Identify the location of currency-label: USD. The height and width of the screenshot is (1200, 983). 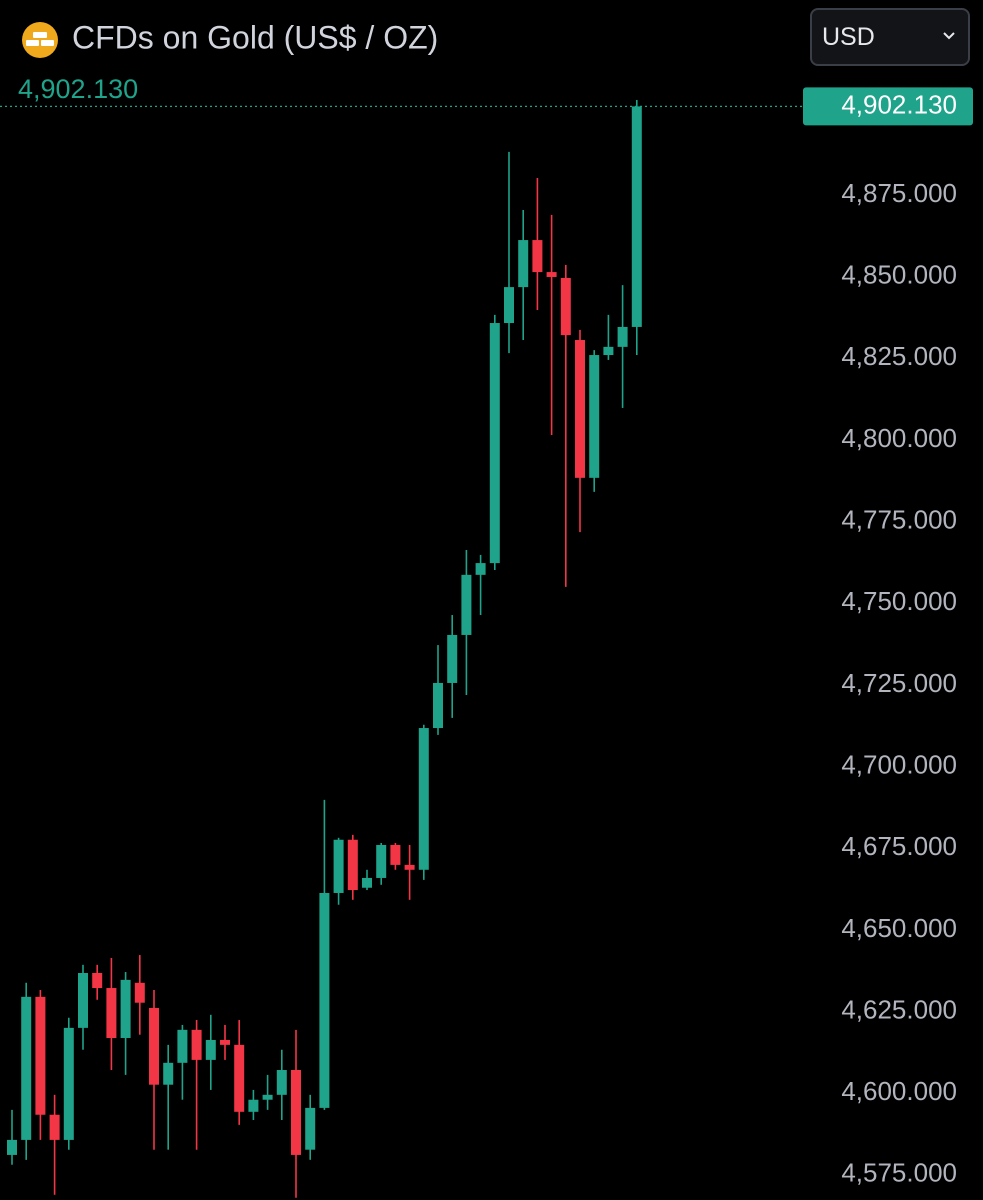
(848, 36).